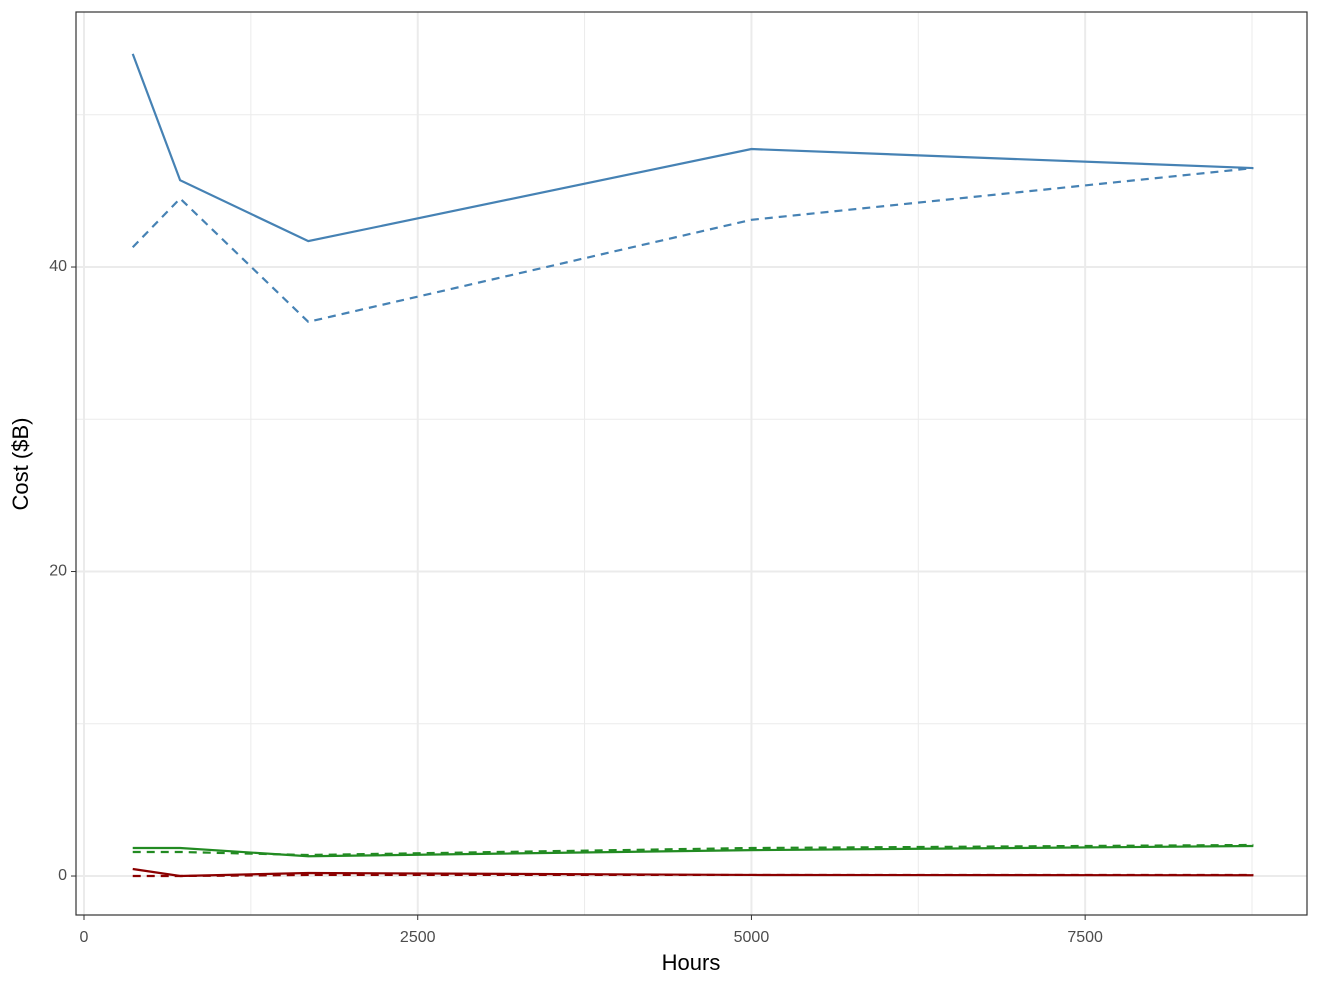  I want to click on x-tick-label: 2500, so click(418, 937).